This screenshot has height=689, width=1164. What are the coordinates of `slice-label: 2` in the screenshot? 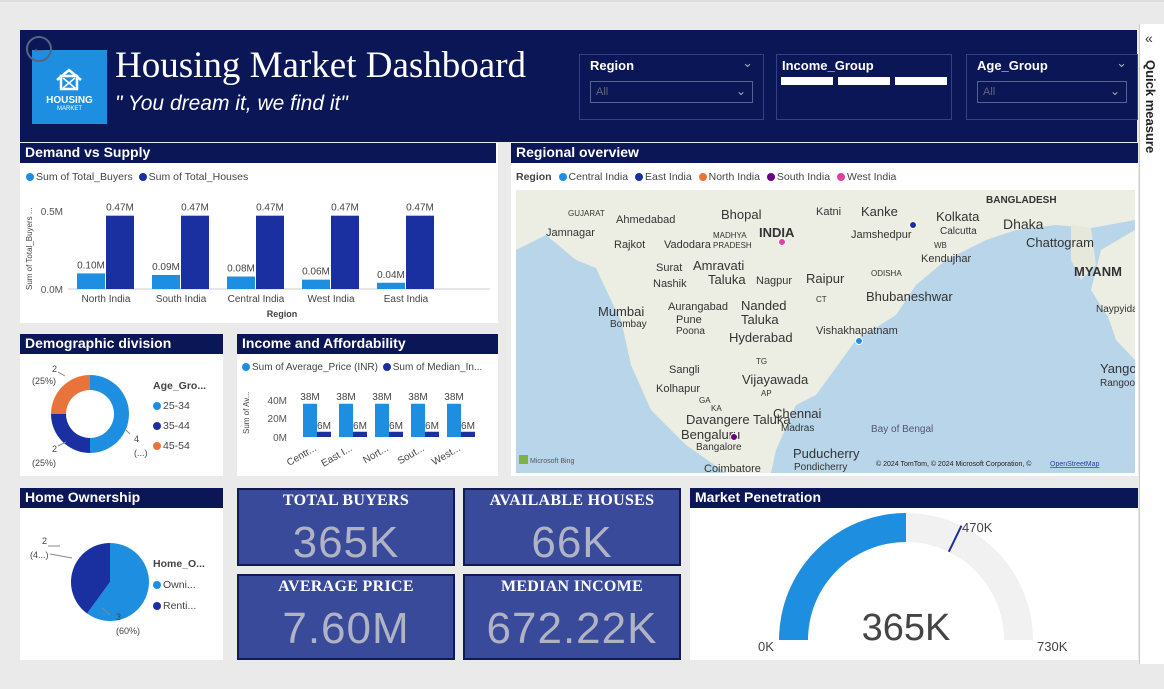 It's located at (44, 541).